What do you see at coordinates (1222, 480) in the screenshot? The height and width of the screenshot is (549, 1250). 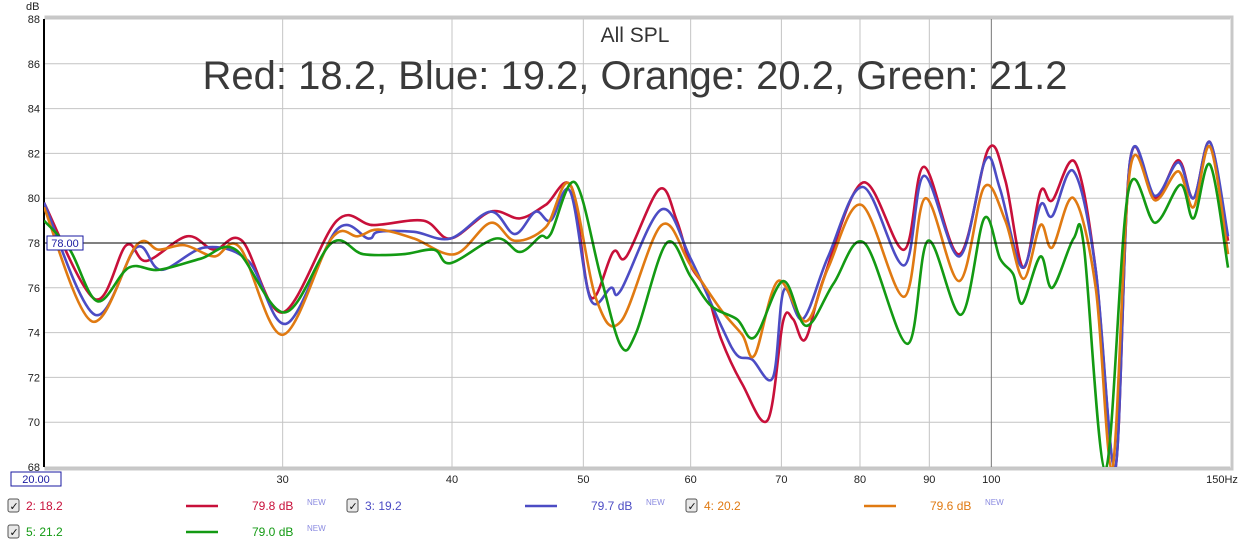 I see `x-end-label: 150Hz` at bounding box center [1222, 480].